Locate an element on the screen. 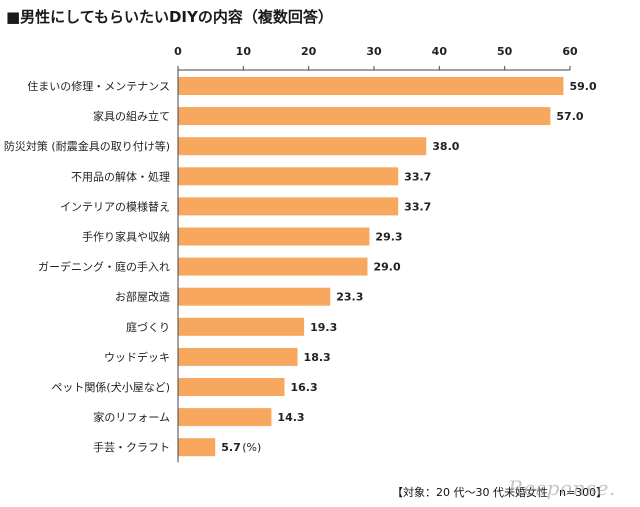 Image resolution: width=640 pixels, height=507 pixels. footnote: 【対象：20 代～30 代未婚女性 n=300】 is located at coordinates (500, 492).